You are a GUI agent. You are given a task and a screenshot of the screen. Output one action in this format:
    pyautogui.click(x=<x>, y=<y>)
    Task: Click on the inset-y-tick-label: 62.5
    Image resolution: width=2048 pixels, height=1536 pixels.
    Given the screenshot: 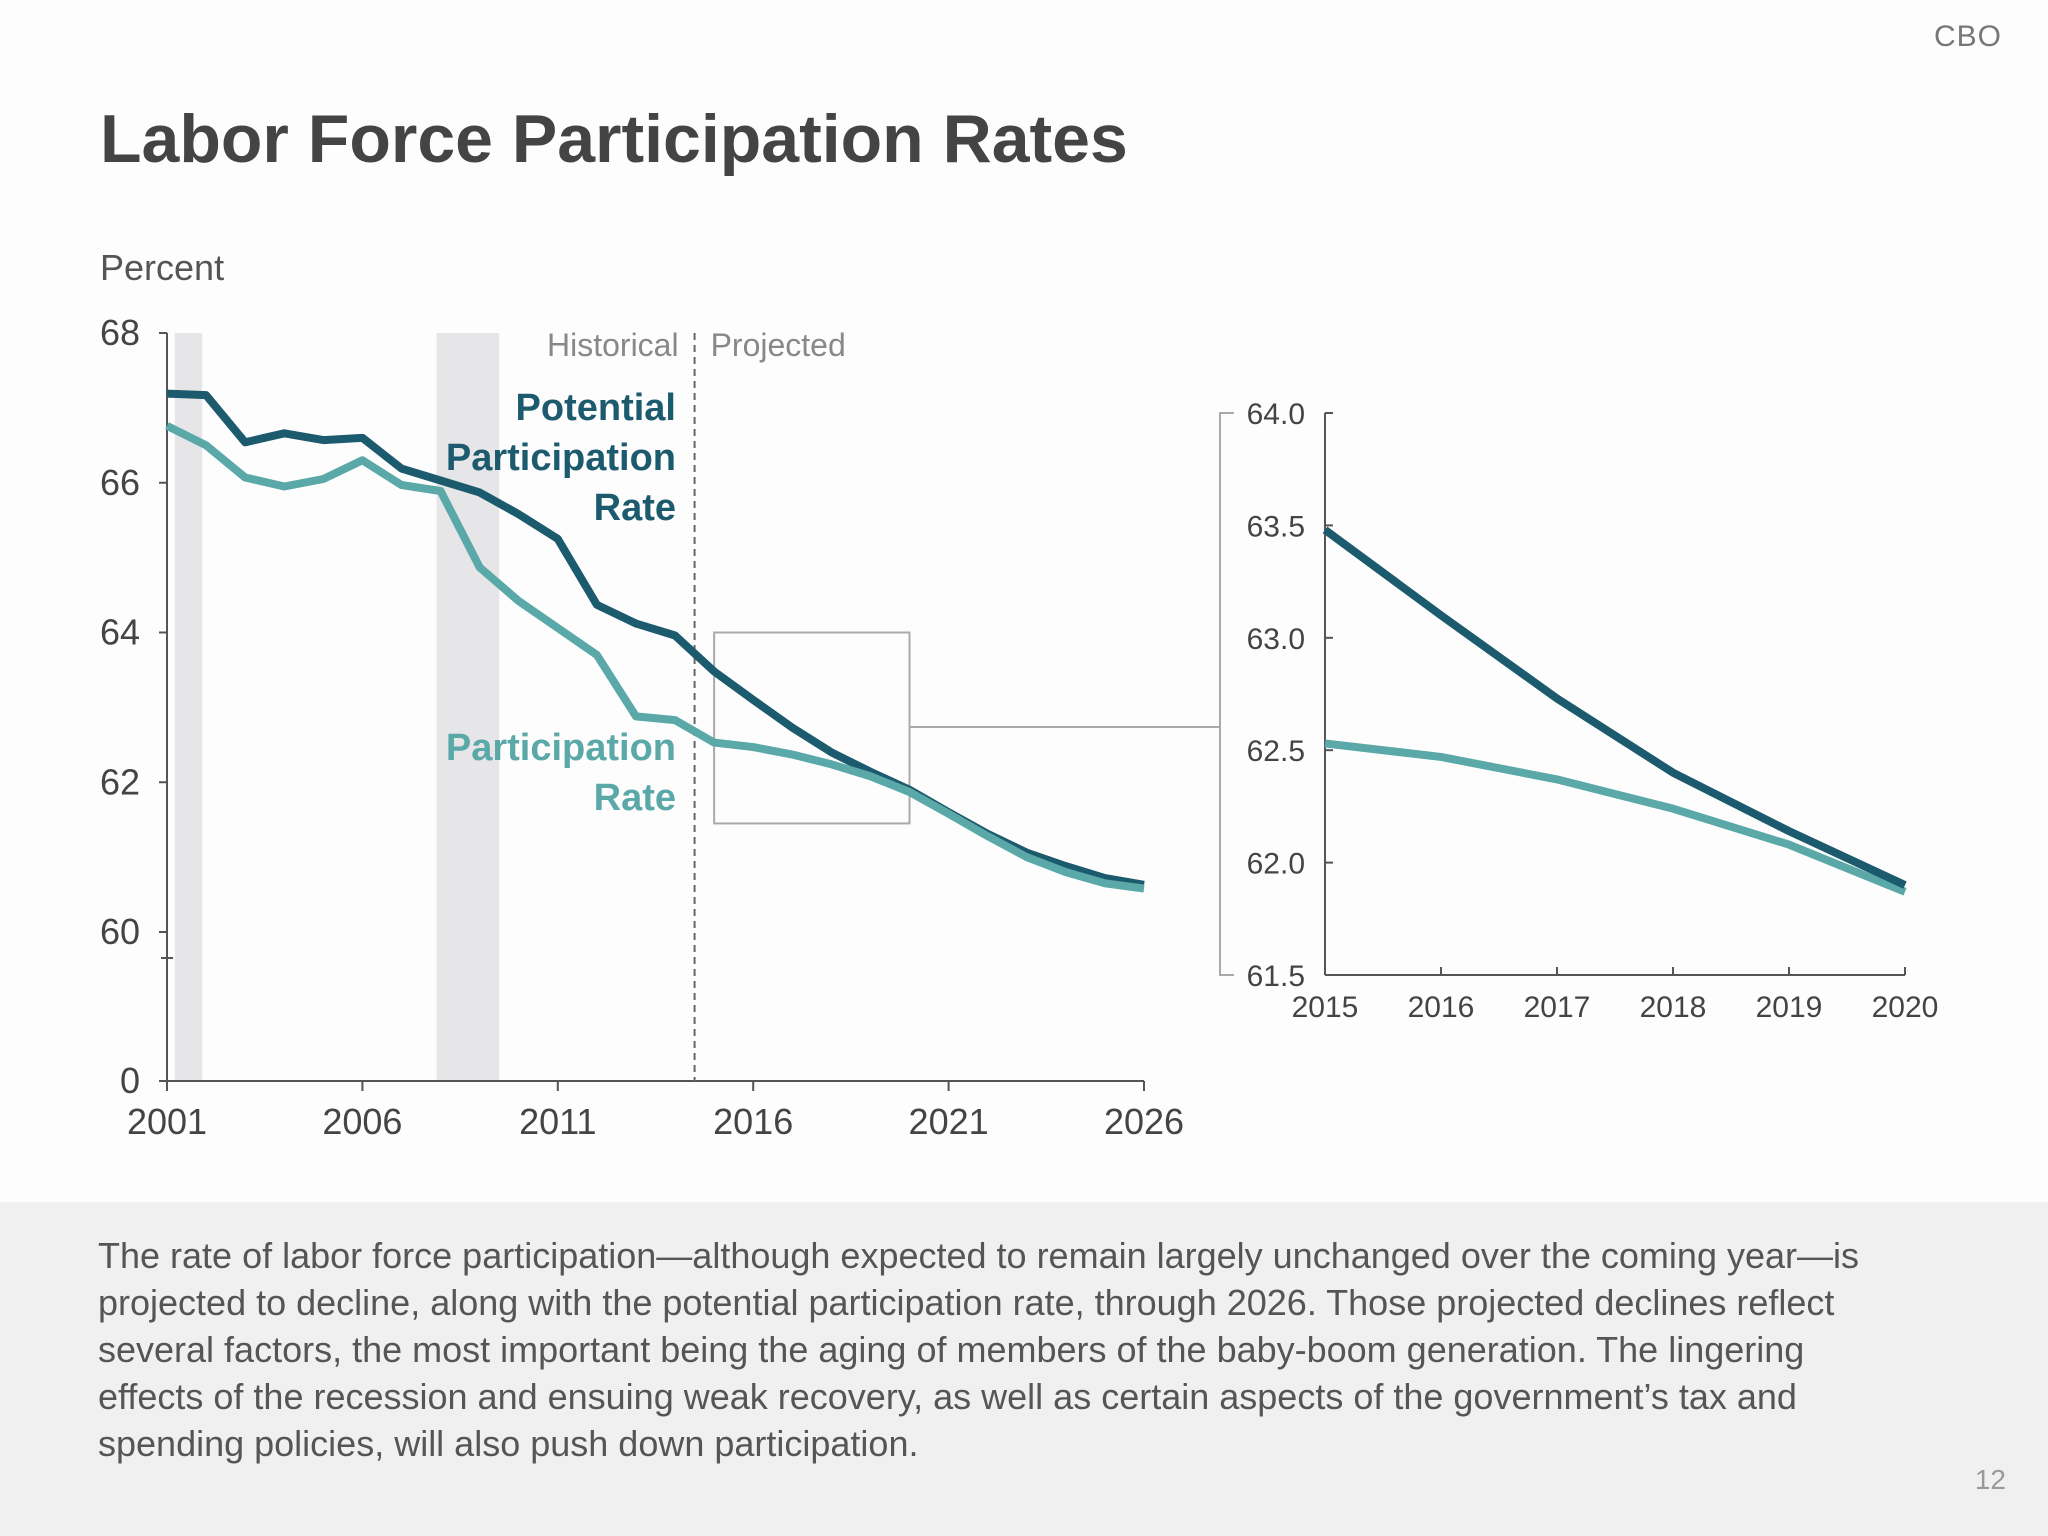 What is the action you would take?
    pyautogui.click(x=1276, y=751)
    